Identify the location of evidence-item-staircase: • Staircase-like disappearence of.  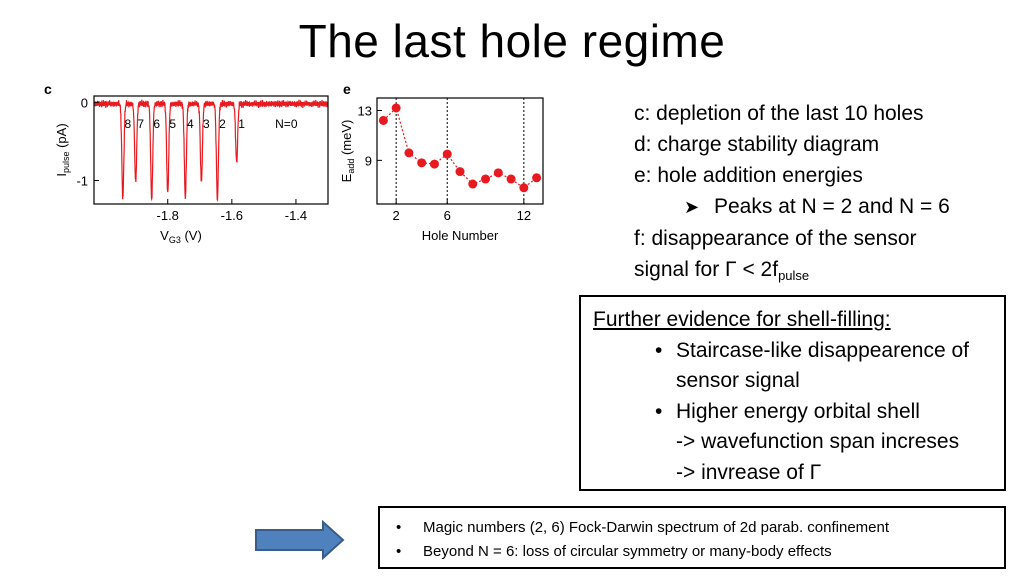
(798, 351).